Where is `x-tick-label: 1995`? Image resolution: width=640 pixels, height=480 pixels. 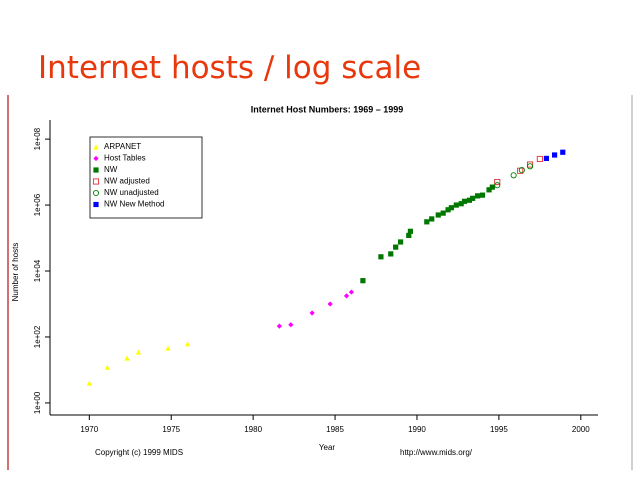
x-tick-label: 1995 is located at coordinates (499, 429).